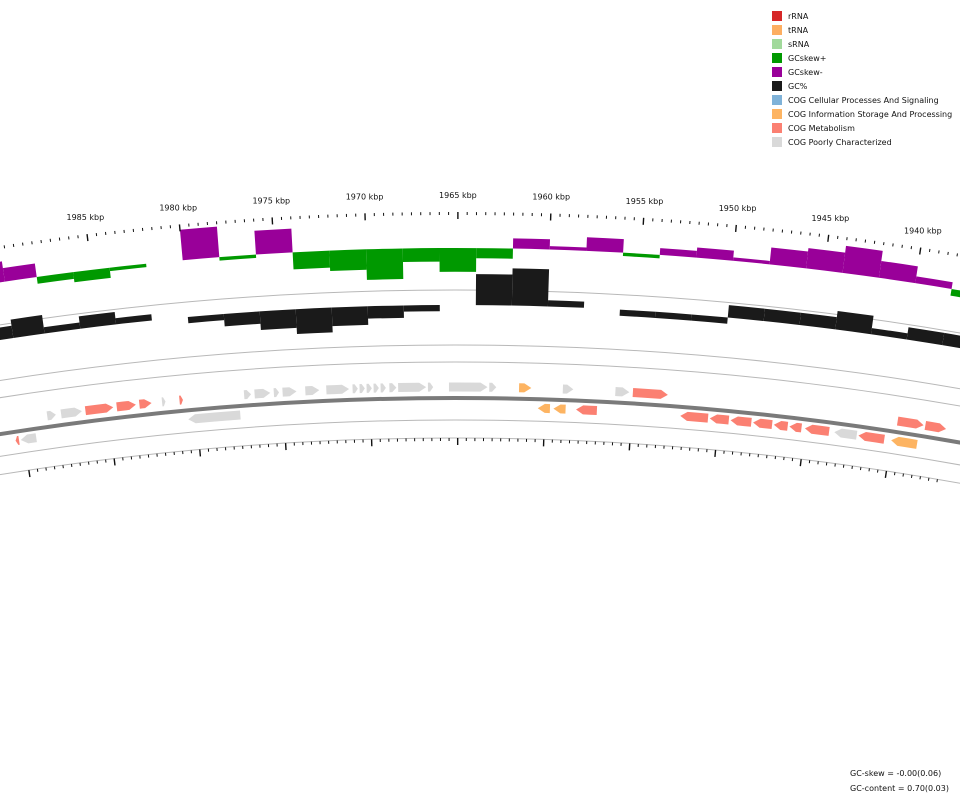 The width and height of the screenshot is (960, 800). What do you see at coordinates (458, 195) in the screenshot?
I see `tick-label: 1965 kbp` at bounding box center [458, 195].